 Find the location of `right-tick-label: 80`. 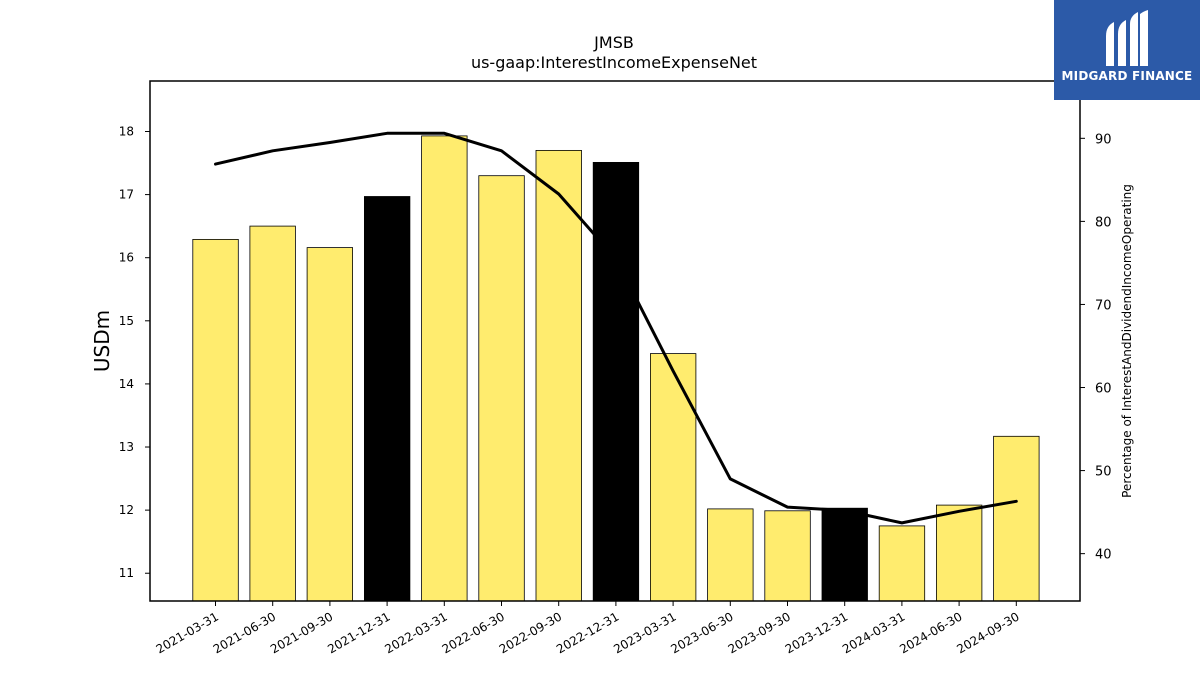

right-tick-label: 80 is located at coordinates (1103, 222).